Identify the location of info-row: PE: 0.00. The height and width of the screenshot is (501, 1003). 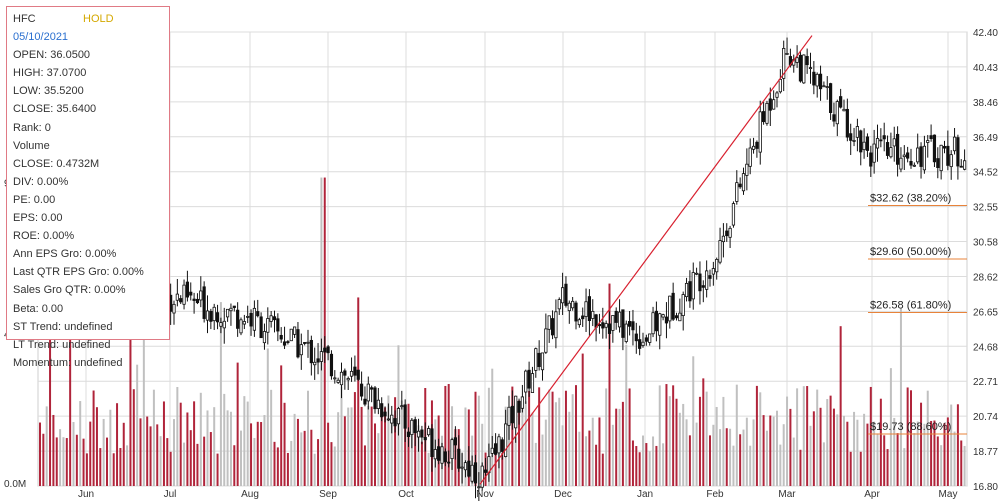
(88, 200).